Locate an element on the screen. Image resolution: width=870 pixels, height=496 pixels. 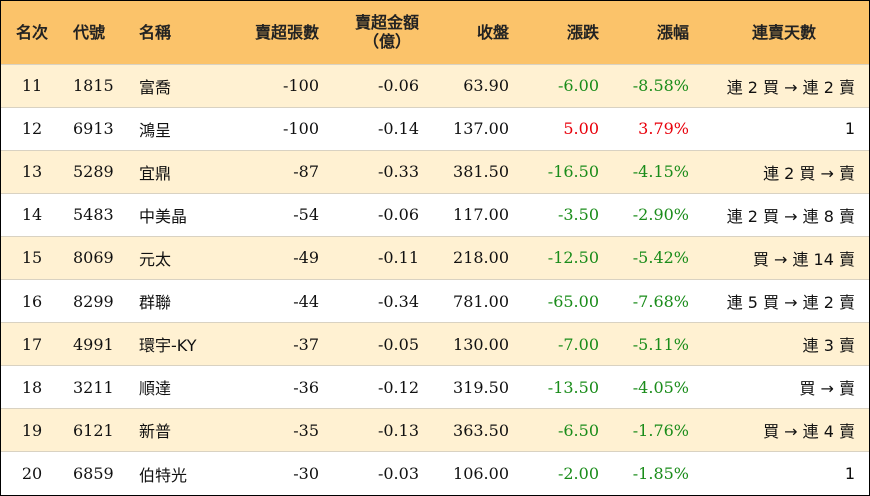
header-net-amount-line2: （億） is located at coordinates (386, 42).